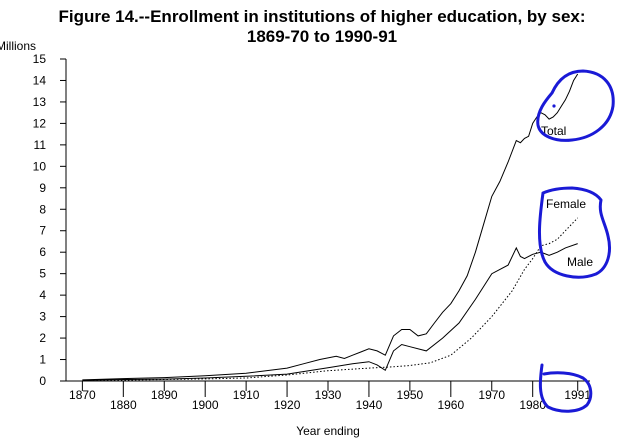 The image size is (640, 440). What do you see at coordinates (42, 360) in the screenshot?
I see `y-tick-label: 1` at bounding box center [42, 360].